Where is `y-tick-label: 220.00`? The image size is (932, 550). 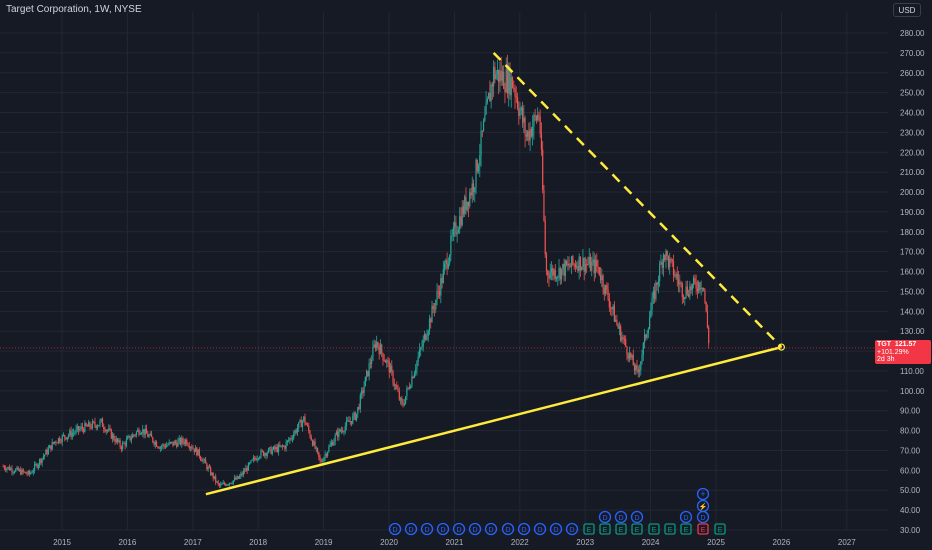 y-tick-label: 220.00 is located at coordinates (912, 152).